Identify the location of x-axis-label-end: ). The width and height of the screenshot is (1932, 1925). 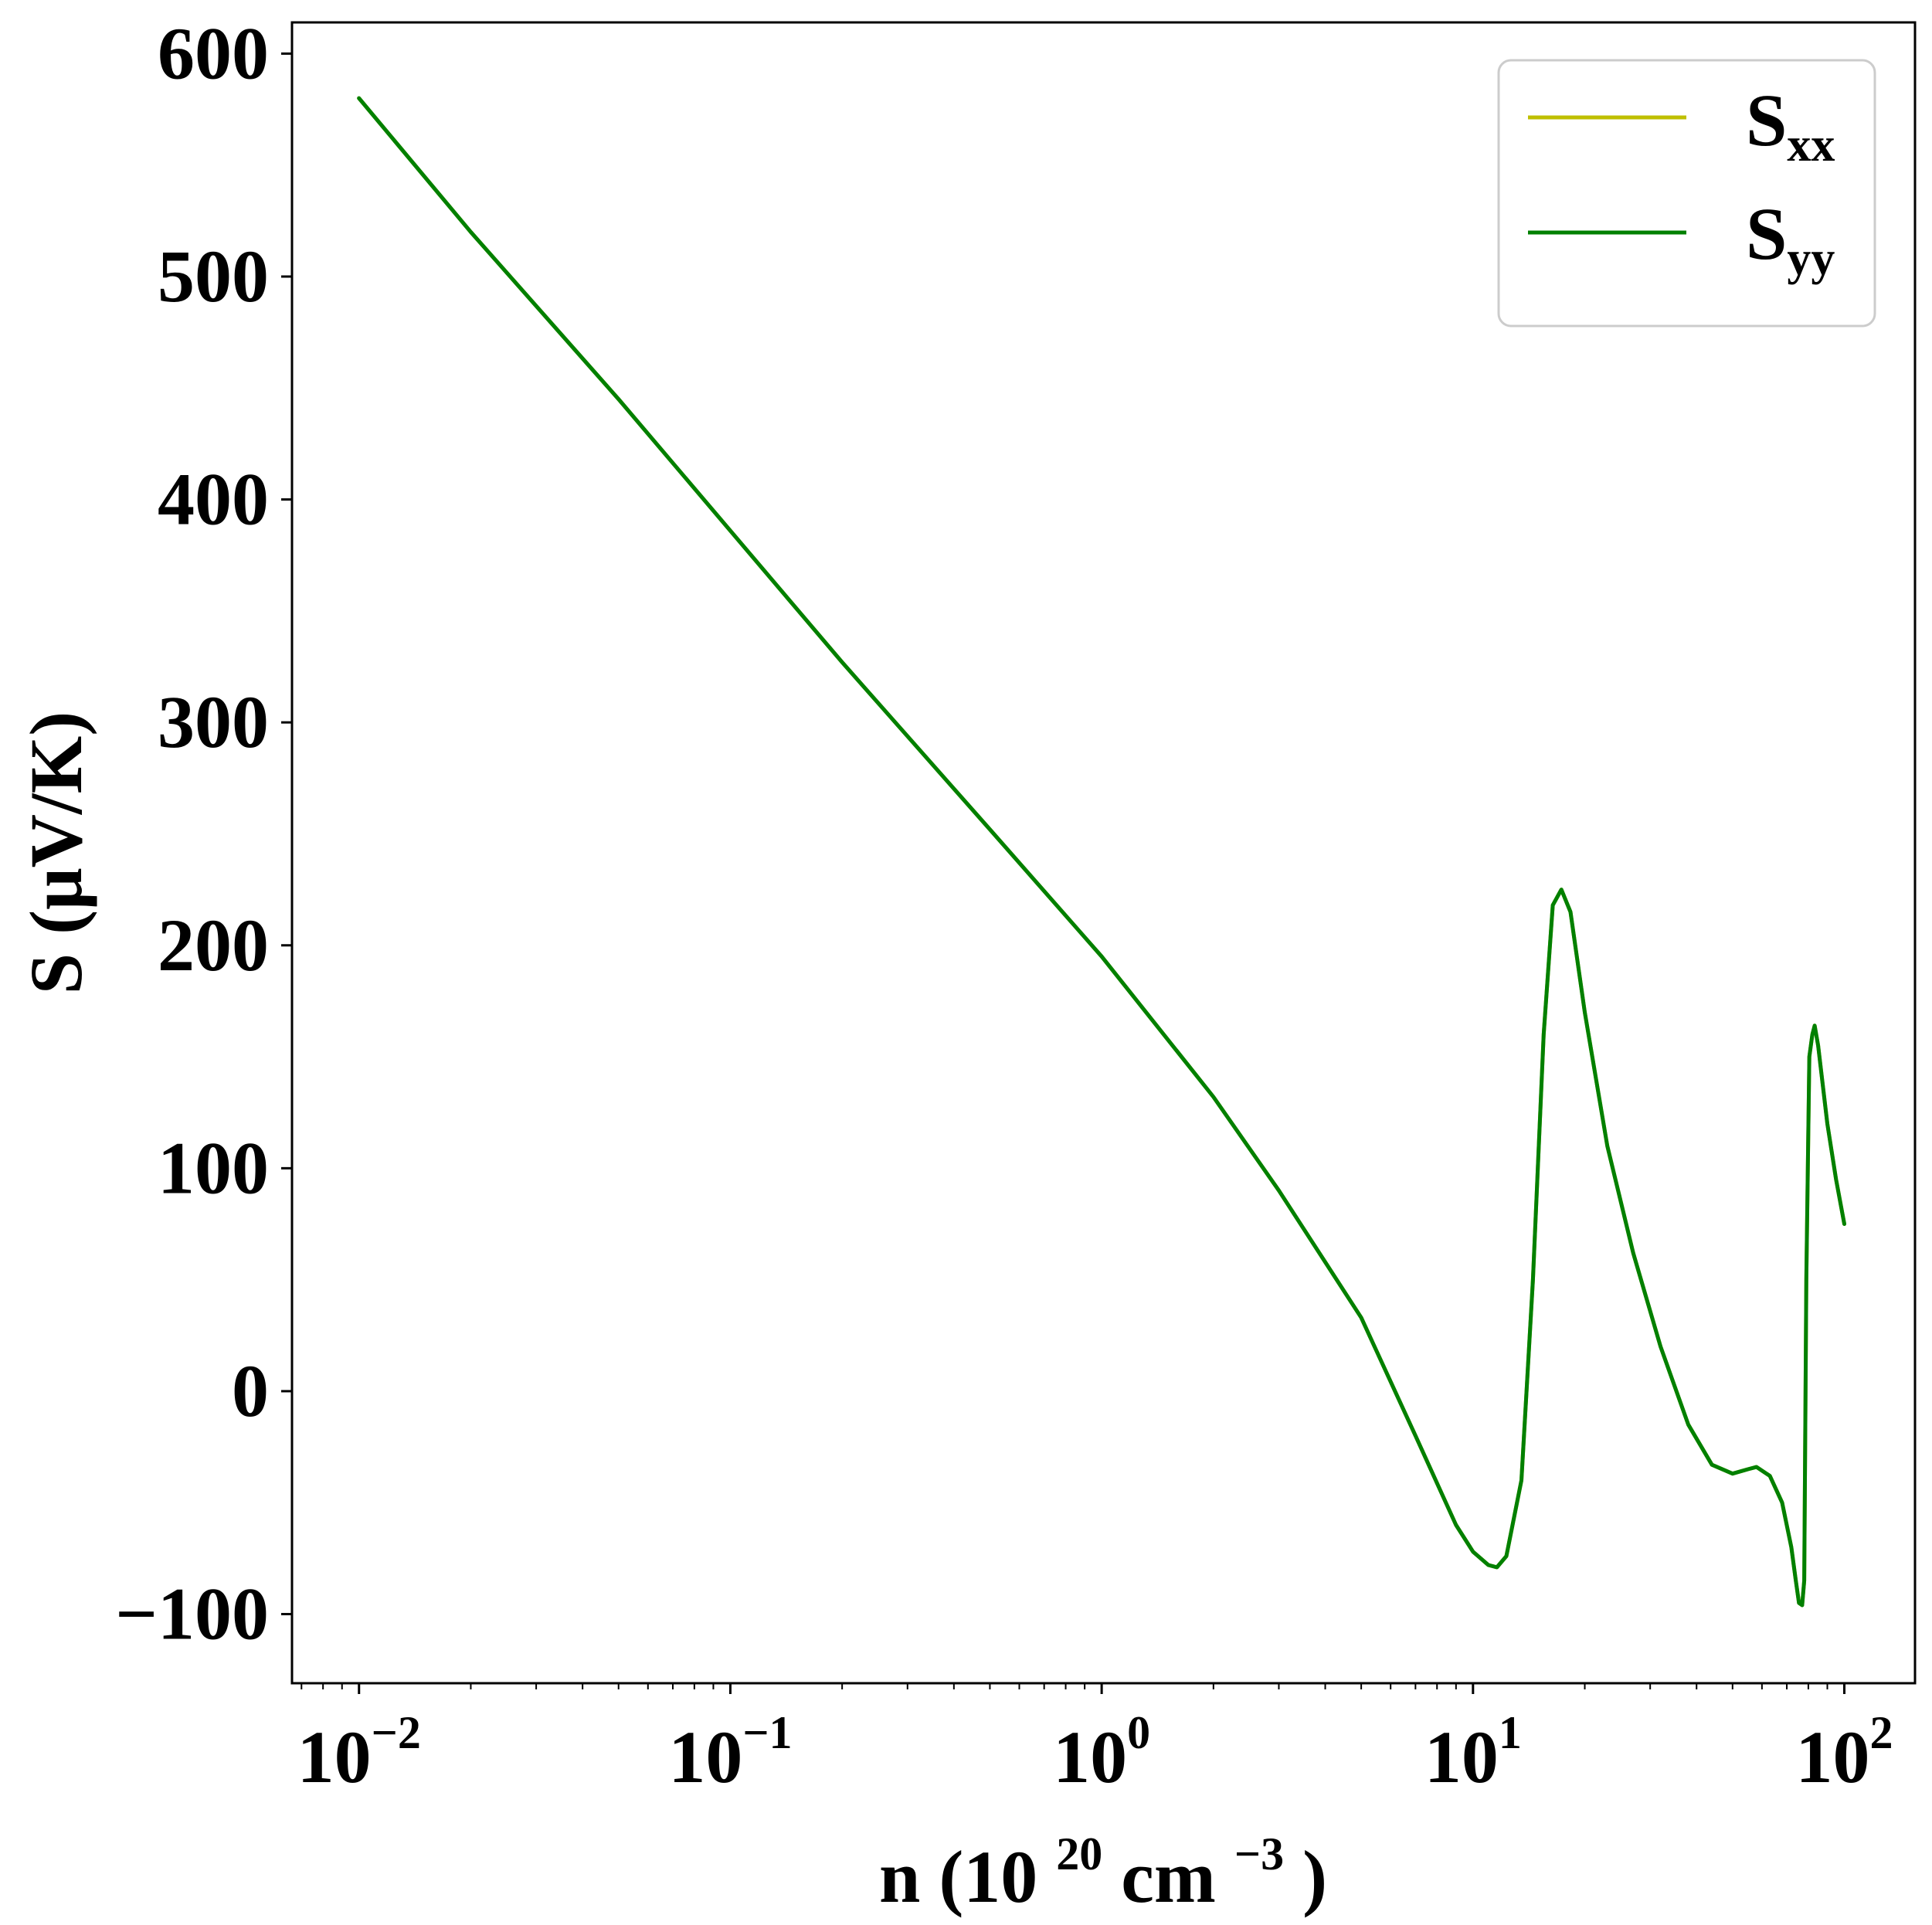
(1315, 1876).